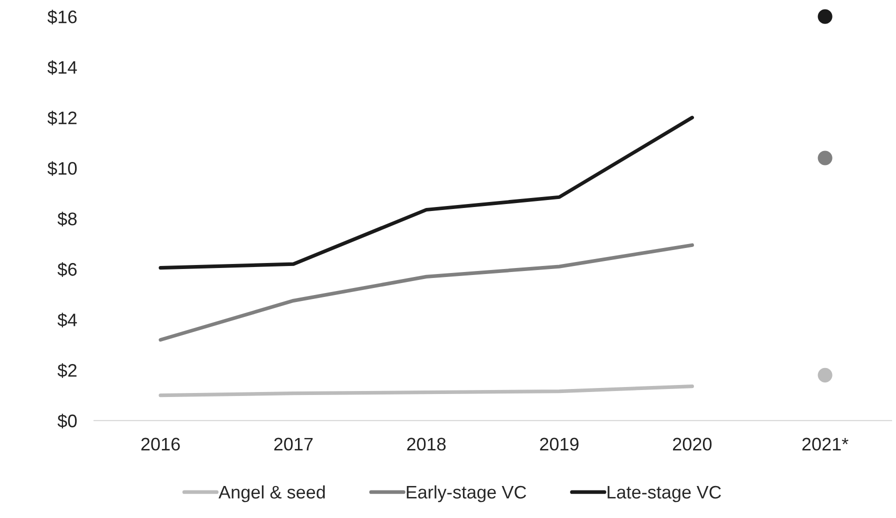 This screenshot has width=896, height=518. Describe the element at coordinates (160, 444) in the screenshot. I see `x-tick-label: 2016` at that location.